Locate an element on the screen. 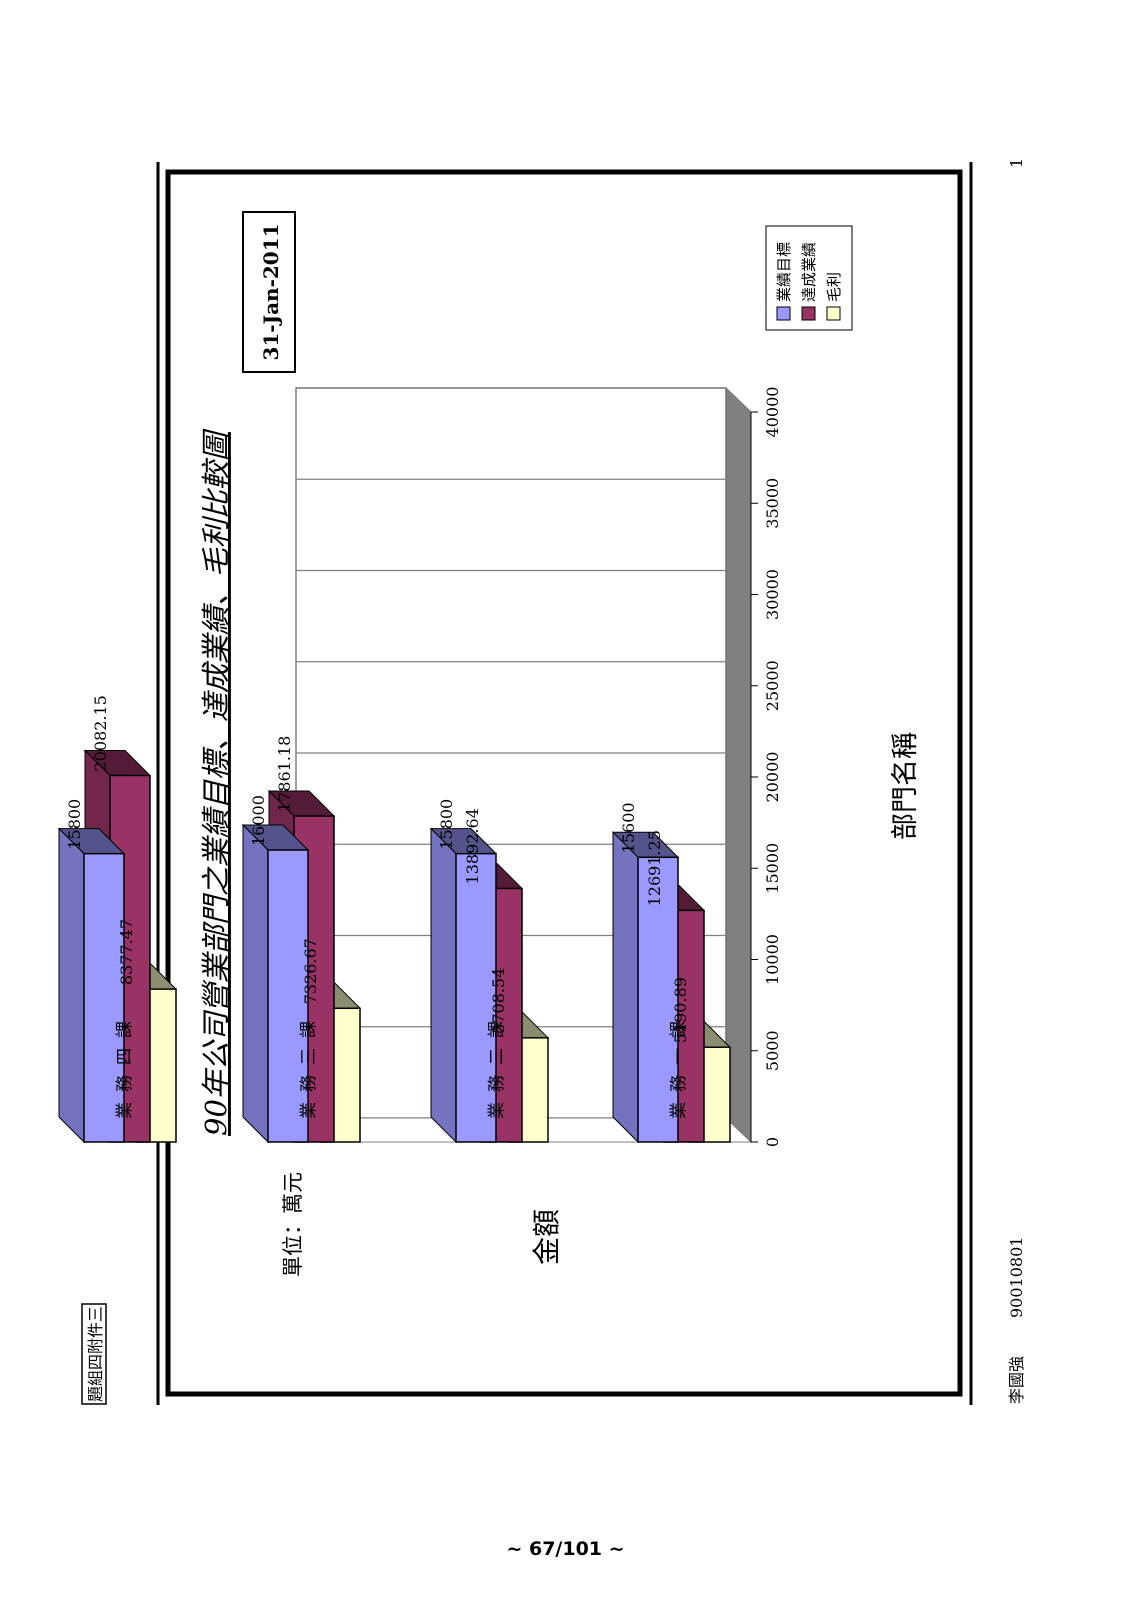 The height and width of the screenshot is (1600, 1131). x-tick-label: 業務四課 is located at coordinates (125, 1065).